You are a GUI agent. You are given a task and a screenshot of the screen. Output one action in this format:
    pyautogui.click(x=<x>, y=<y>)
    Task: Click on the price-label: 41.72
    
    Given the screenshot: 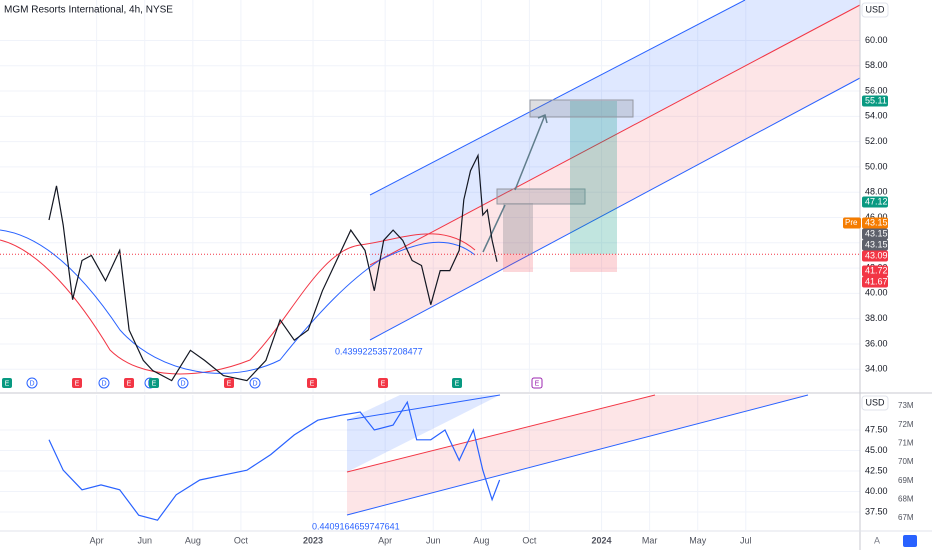 What is the action you would take?
    pyautogui.click(x=876, y=270)
    